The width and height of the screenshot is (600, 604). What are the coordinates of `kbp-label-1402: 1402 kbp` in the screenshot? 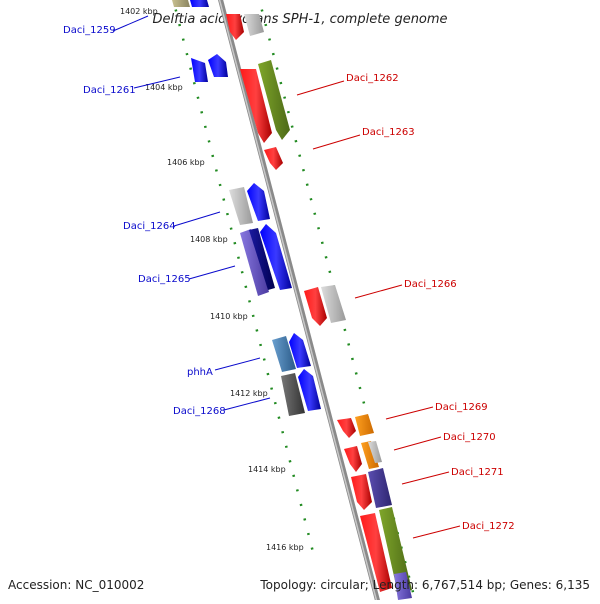 It's located at (139, 11).